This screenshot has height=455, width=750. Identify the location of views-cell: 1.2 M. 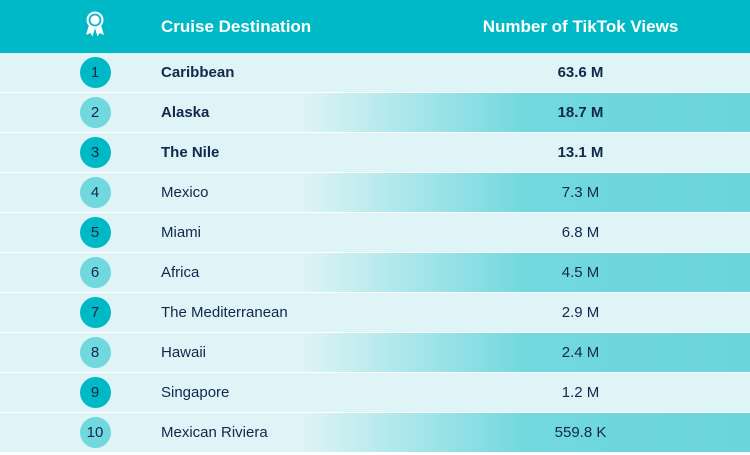
(580, 392).